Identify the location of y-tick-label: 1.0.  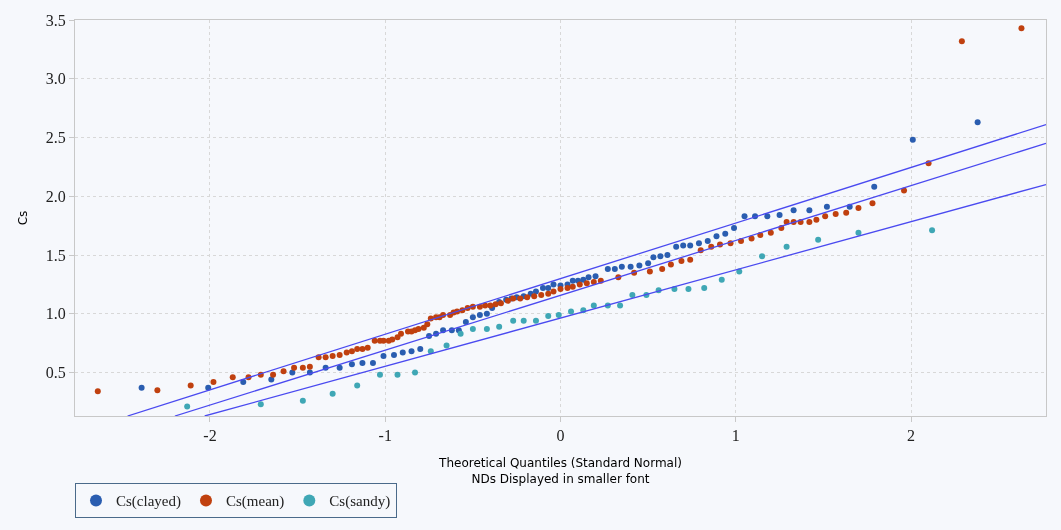
(55, 314).